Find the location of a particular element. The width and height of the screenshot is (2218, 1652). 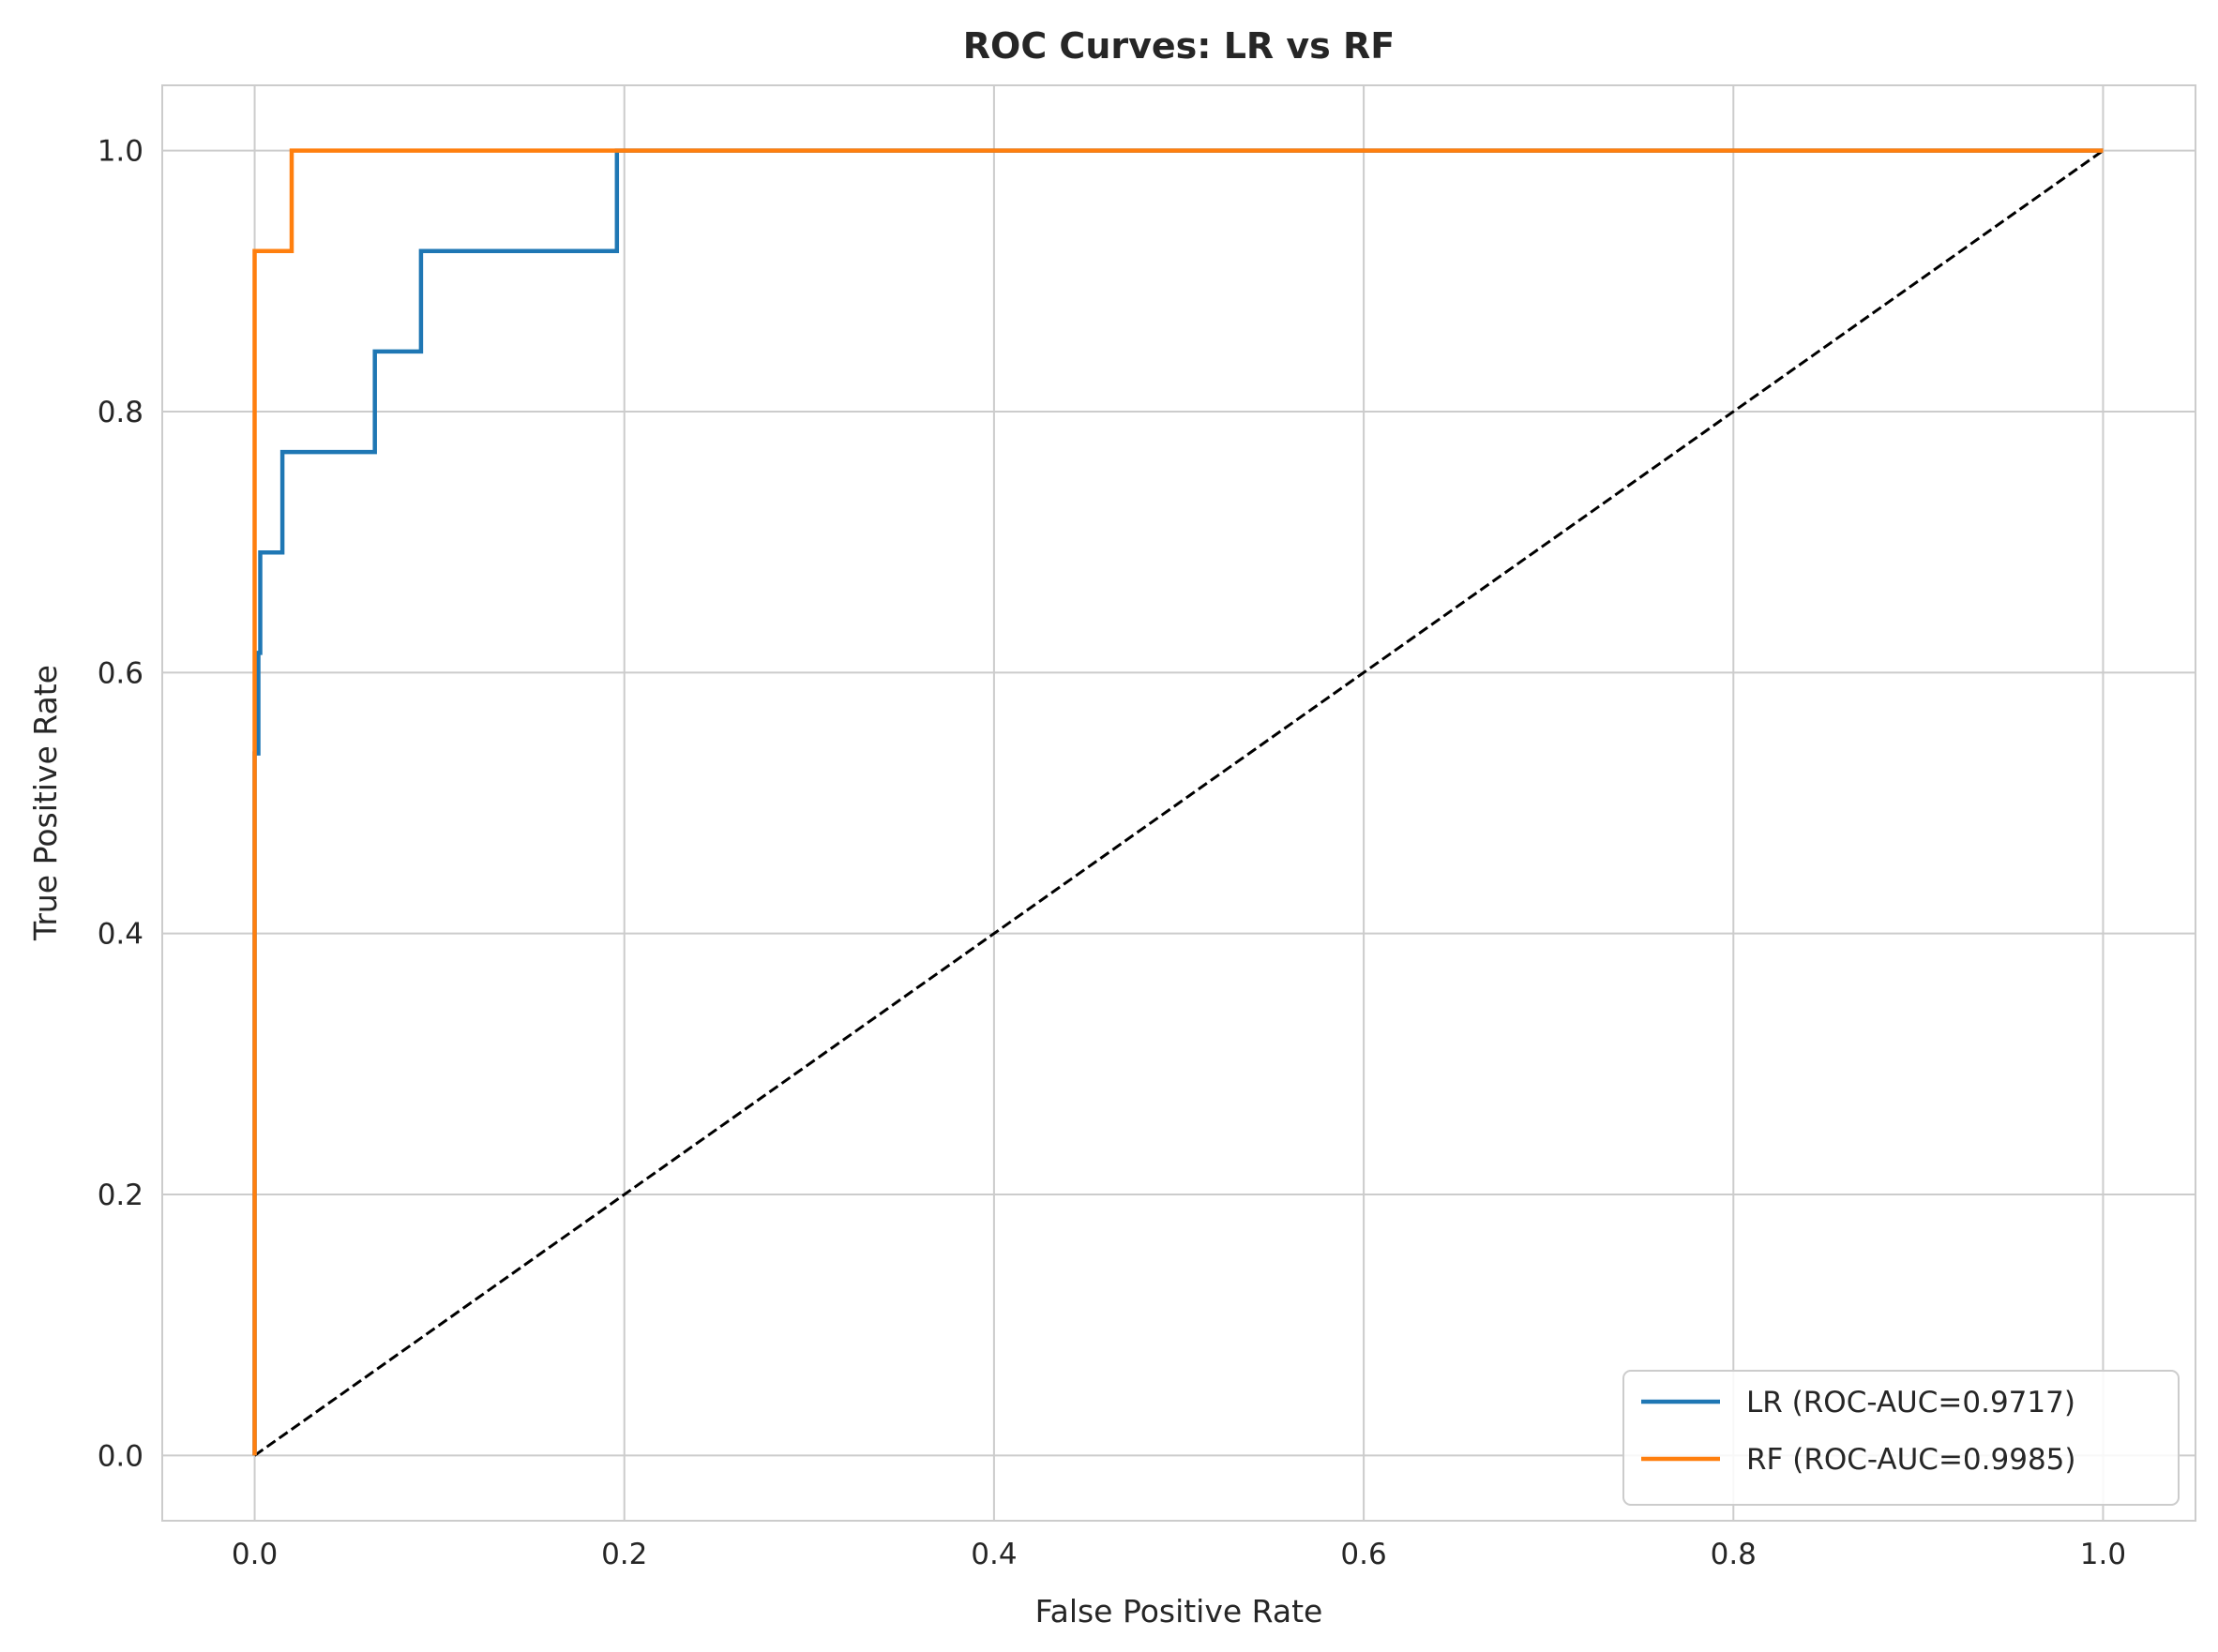

y-tick-label: 0.0 is located at coordinates (121, 1456).